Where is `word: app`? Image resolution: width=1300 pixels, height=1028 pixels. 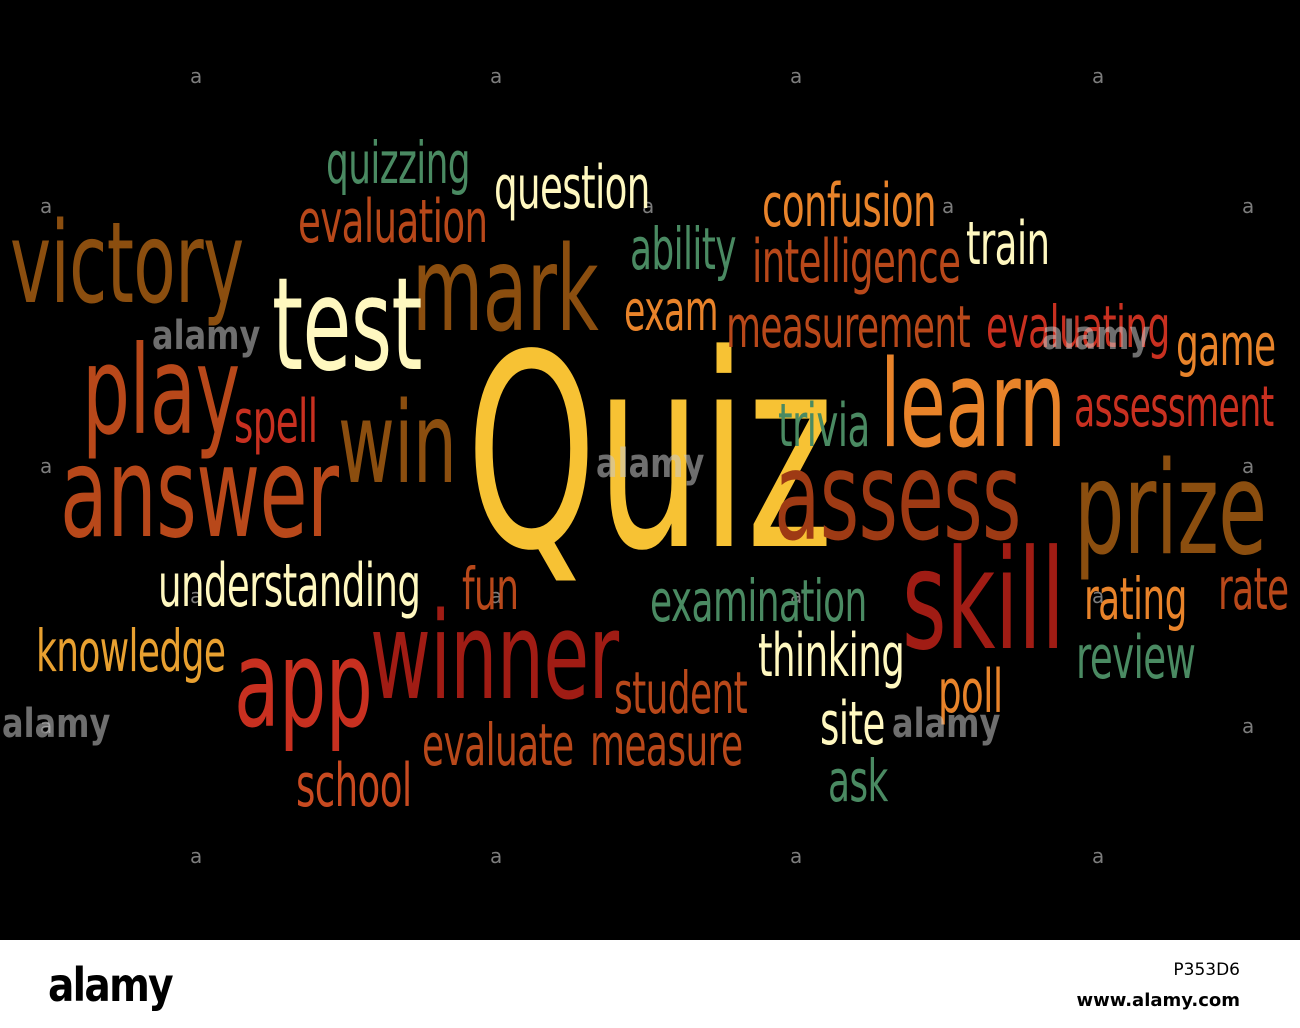 word: app is located at coordinates (303, 685).